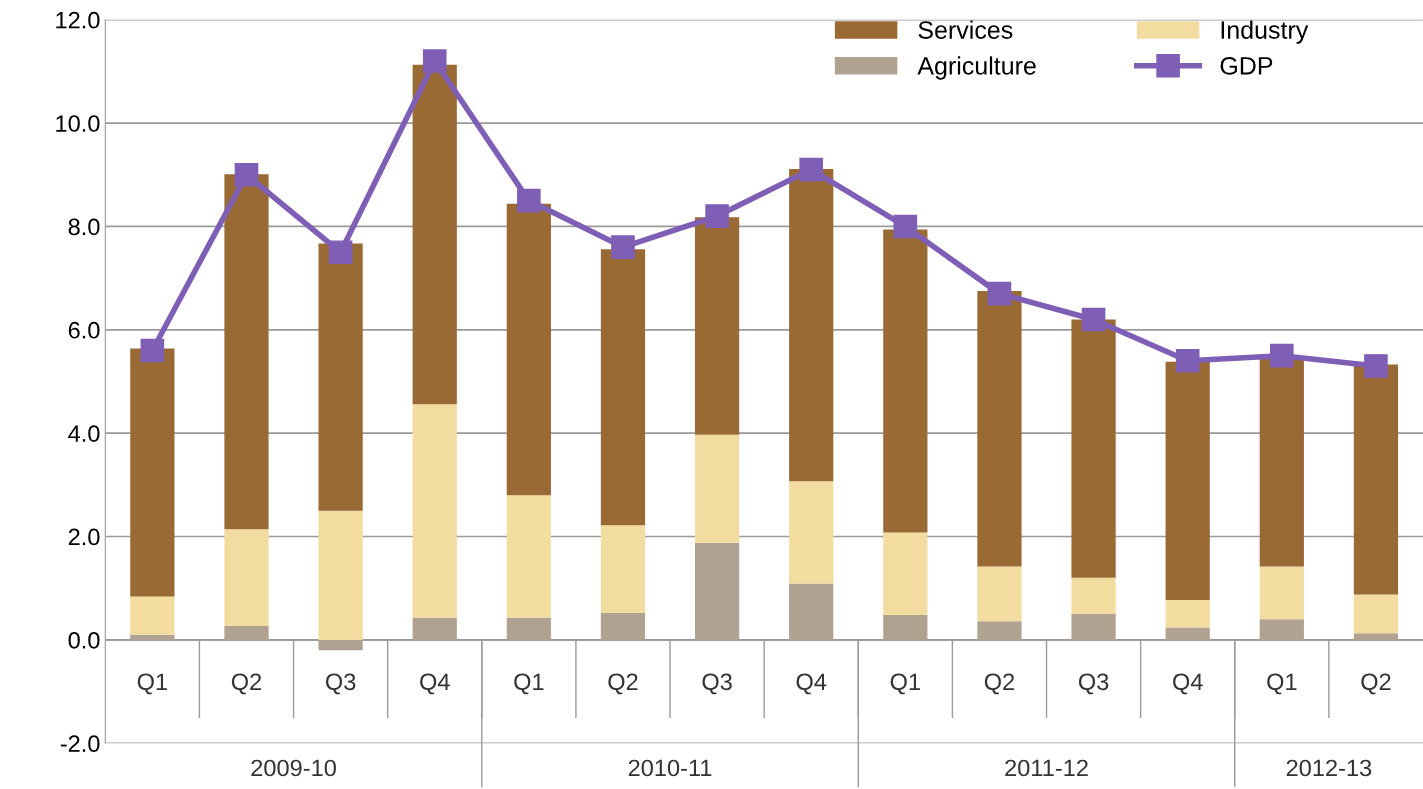 The height and width of the screenshot is (789, 1423). I want to click on y-tick-label: 2.0, so click(84, 537).